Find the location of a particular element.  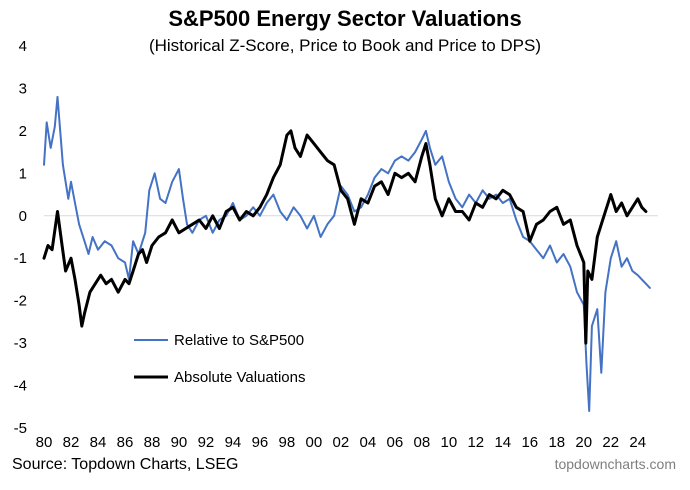

x-tick-label: 08 is located at coordinates (422, 442).